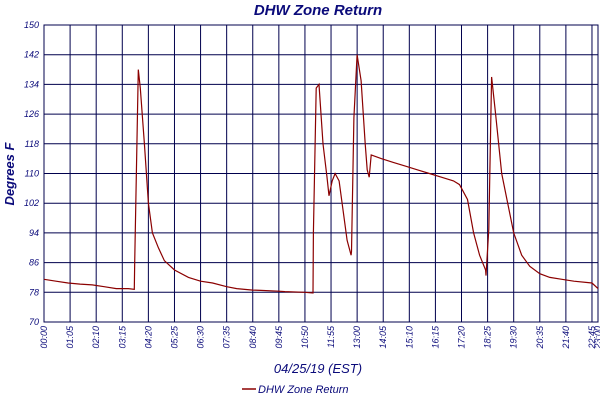  What do you see at coordinates (96, 337) in the screenshot?
I see `x-tick-label: 02:10` at bounding box center [96, 337].